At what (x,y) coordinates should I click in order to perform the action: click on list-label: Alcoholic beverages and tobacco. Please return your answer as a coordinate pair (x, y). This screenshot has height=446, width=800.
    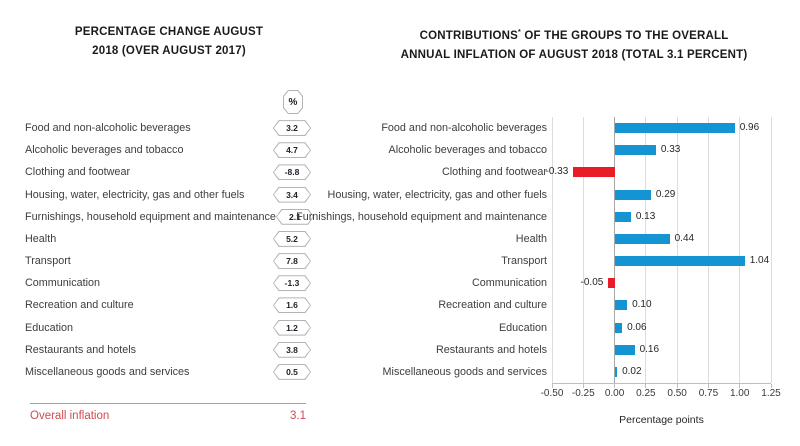
    Looking at the image, I should click on (104, 150).